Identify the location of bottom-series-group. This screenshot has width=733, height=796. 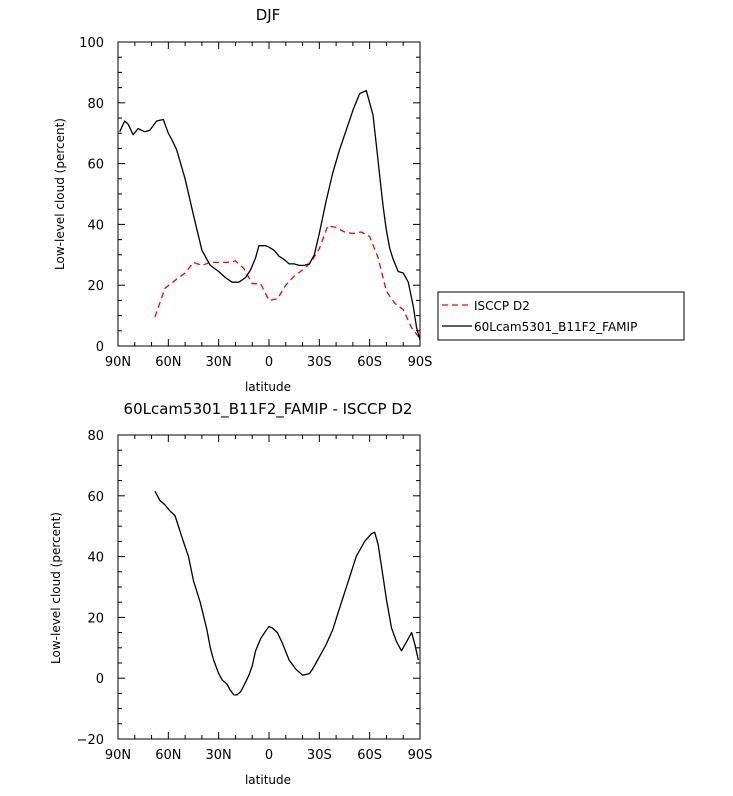
(286, 593).